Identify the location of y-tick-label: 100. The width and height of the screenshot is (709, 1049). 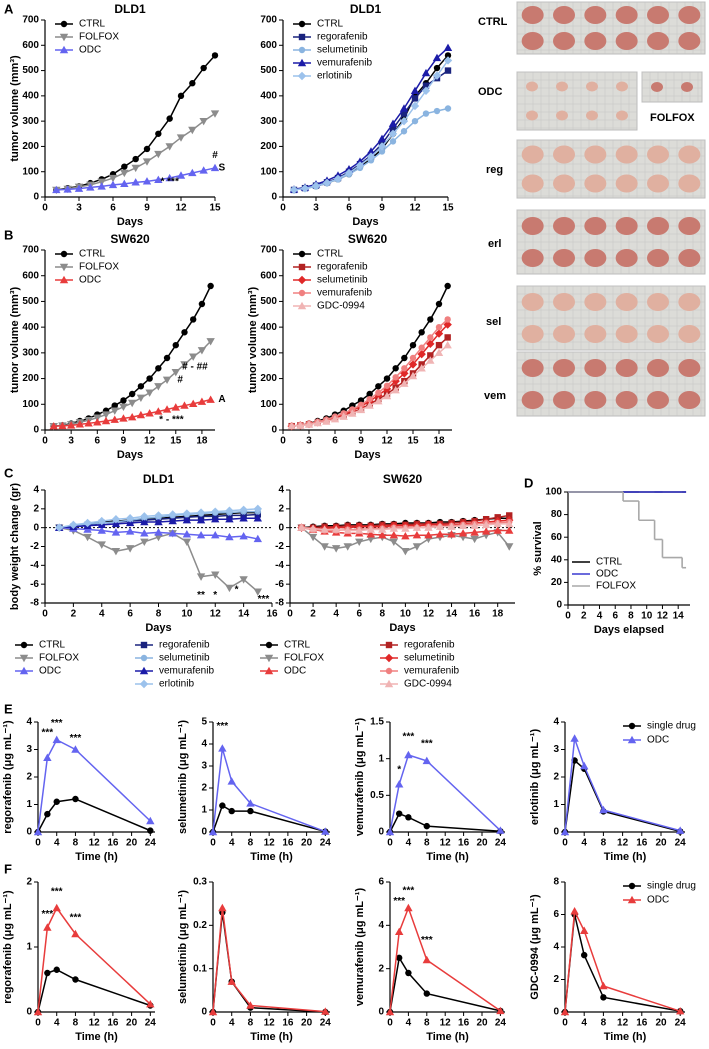
(268, 404).